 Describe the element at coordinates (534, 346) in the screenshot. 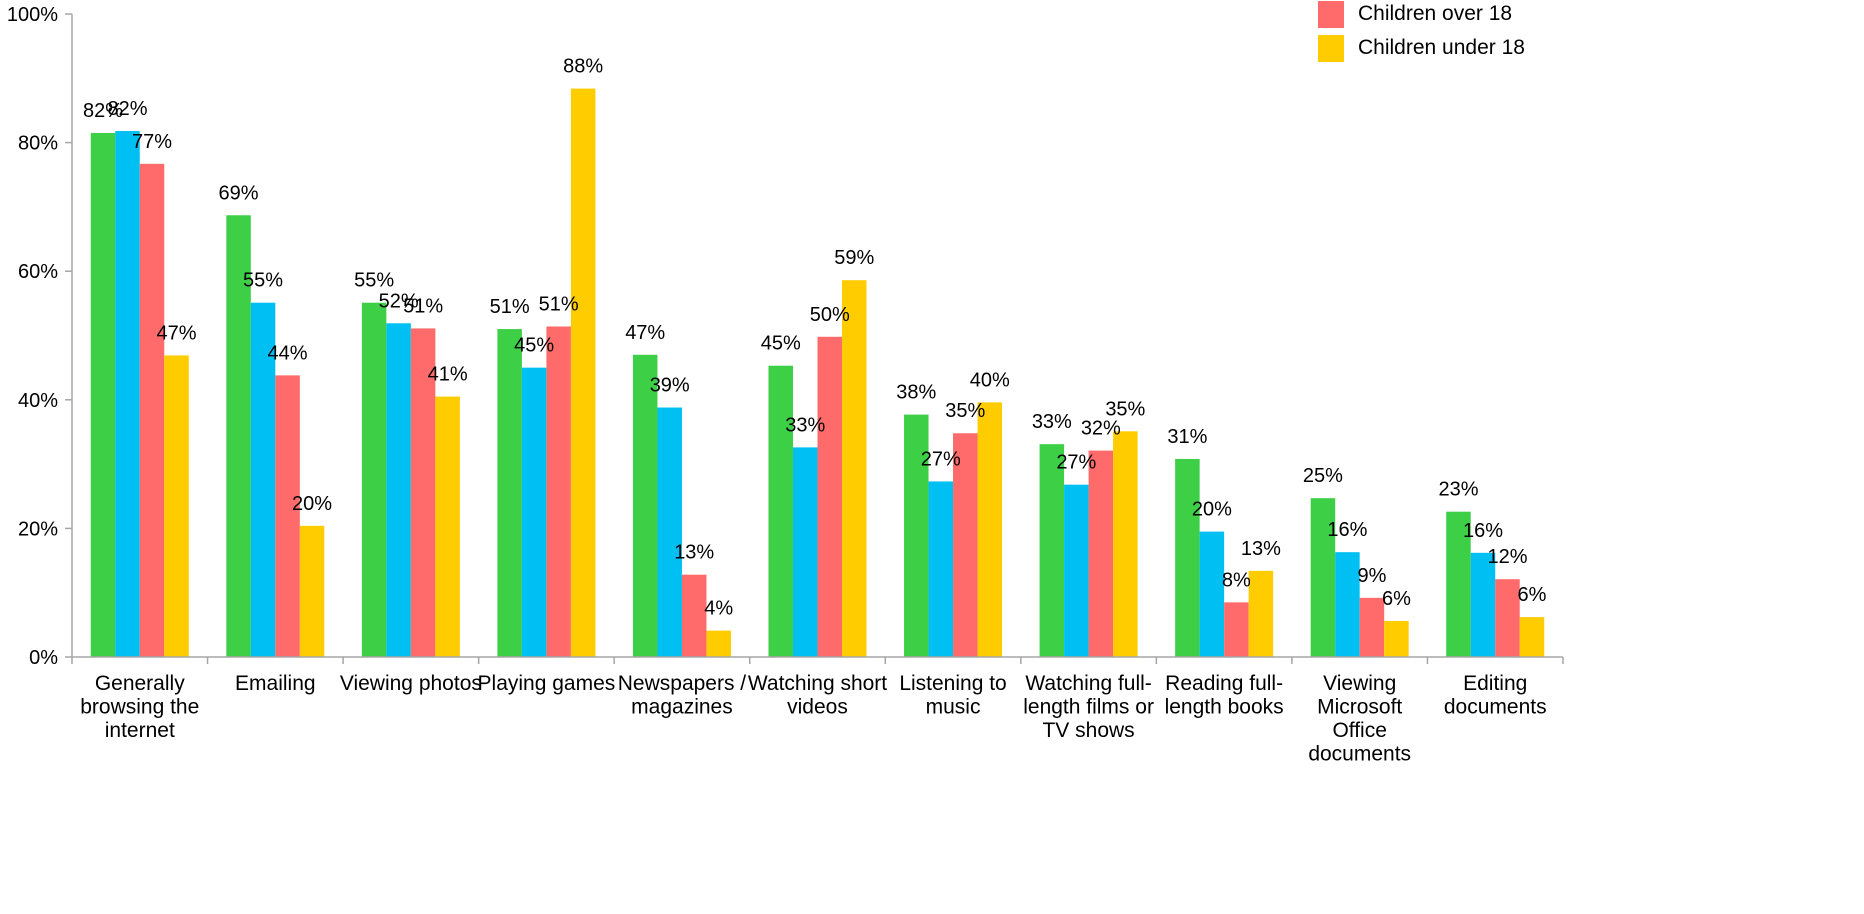

I see `data-label: 45%` at that location.